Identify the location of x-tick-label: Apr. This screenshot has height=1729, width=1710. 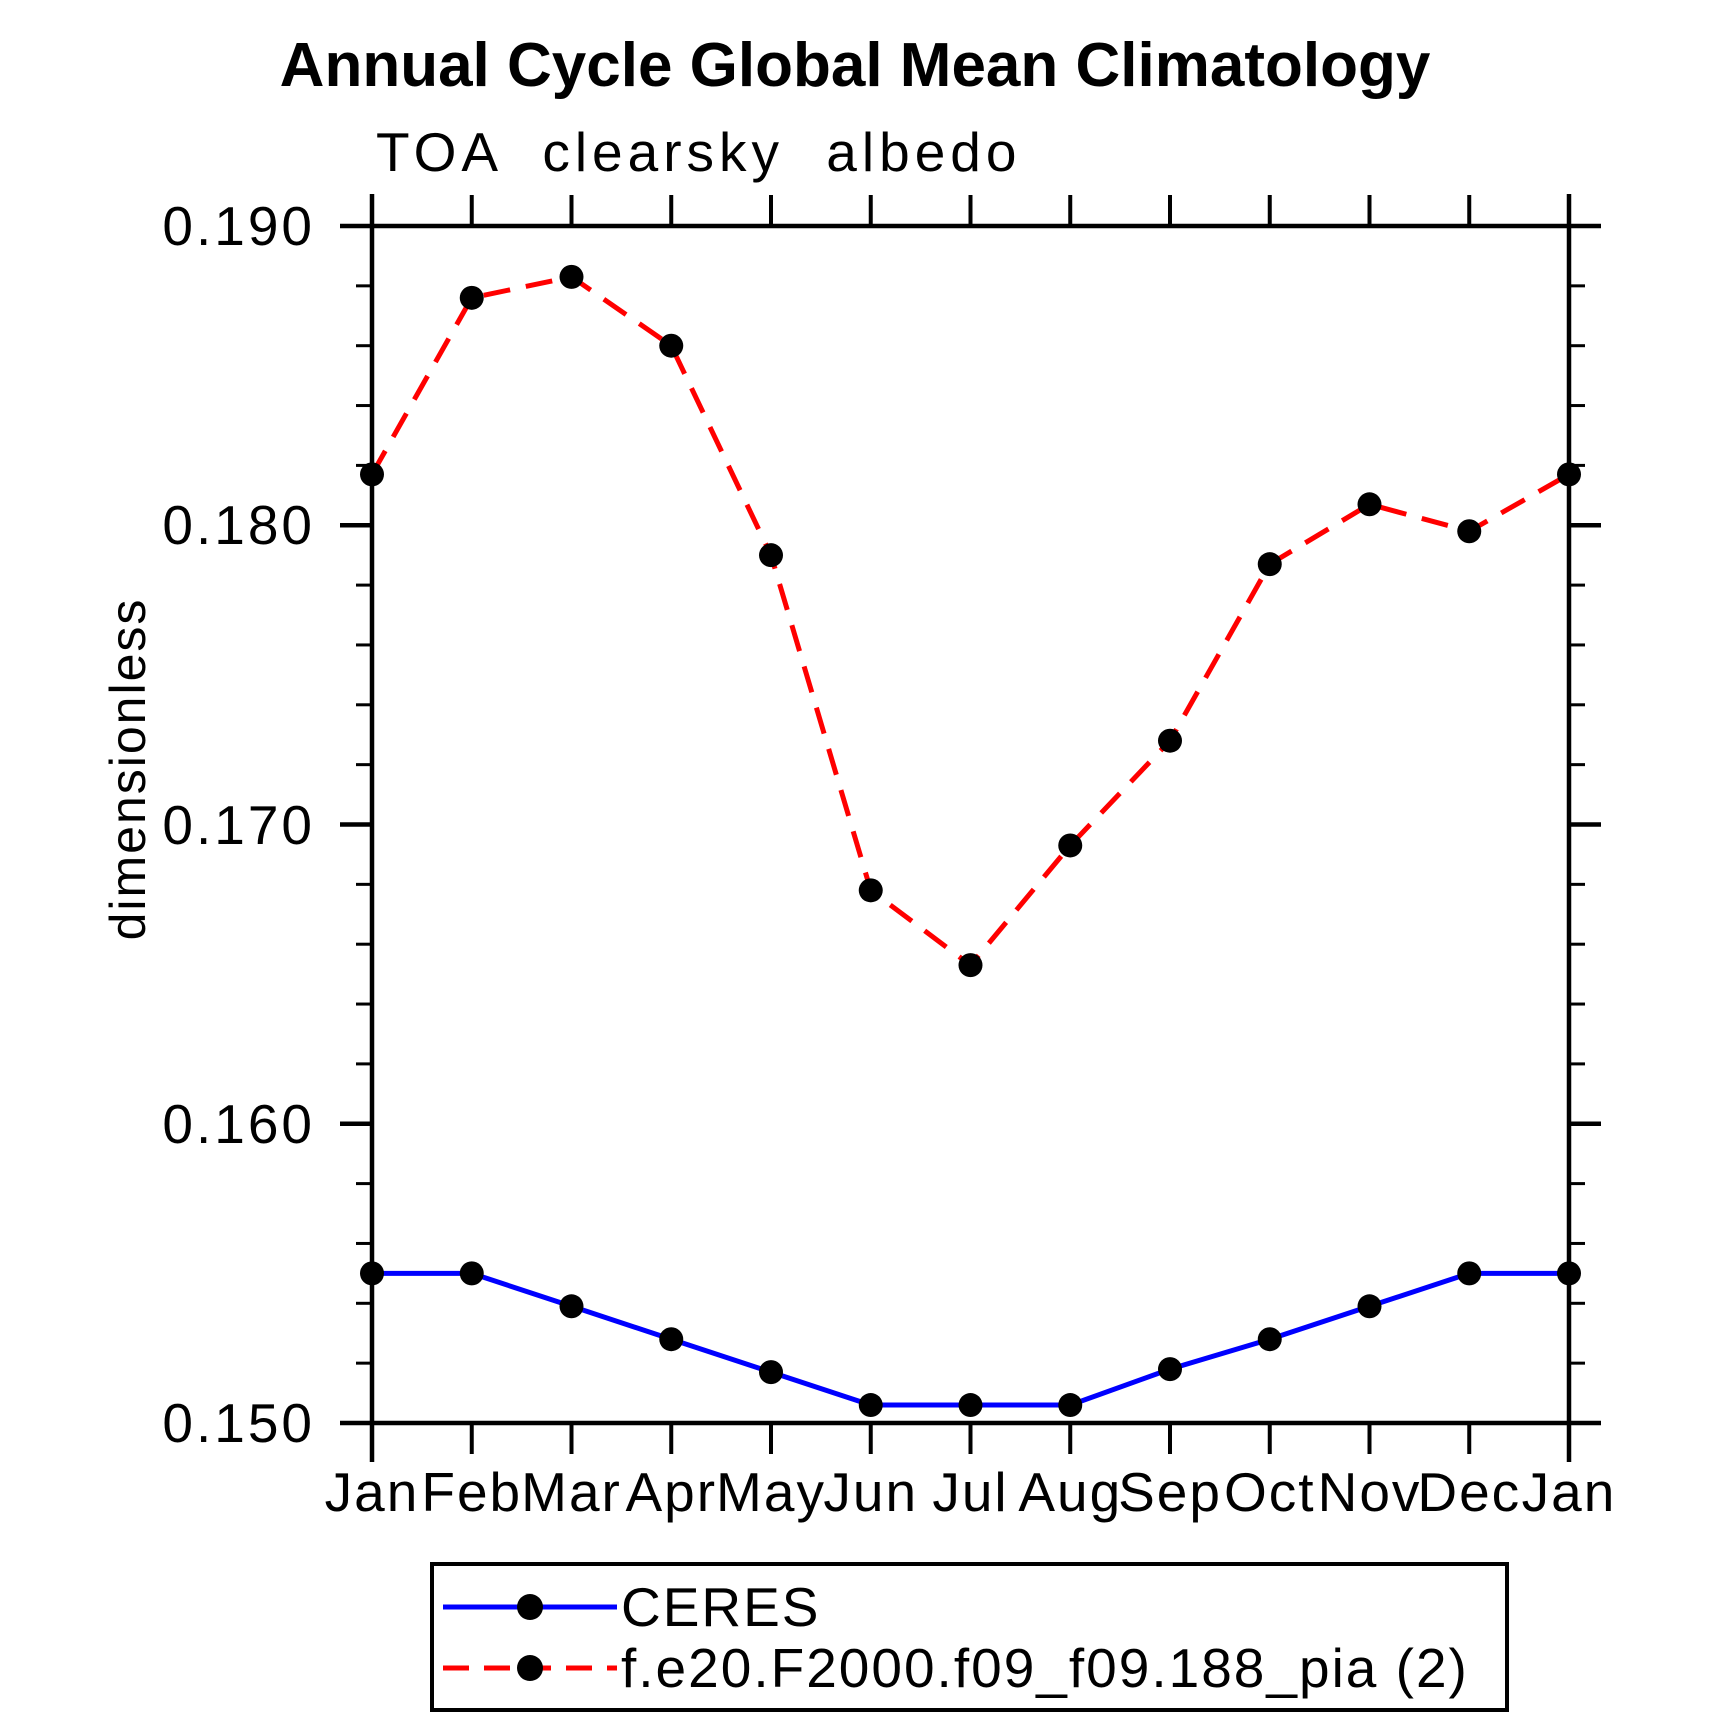
(671, 1492).